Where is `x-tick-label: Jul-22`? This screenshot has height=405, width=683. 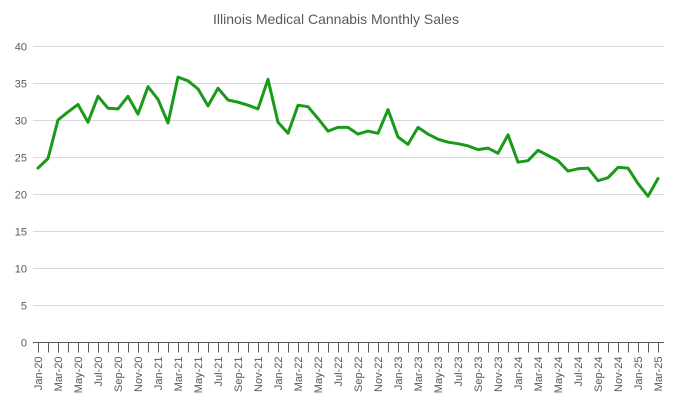 x-tick-label: Jul-22 is located at coordinates (339, 372).